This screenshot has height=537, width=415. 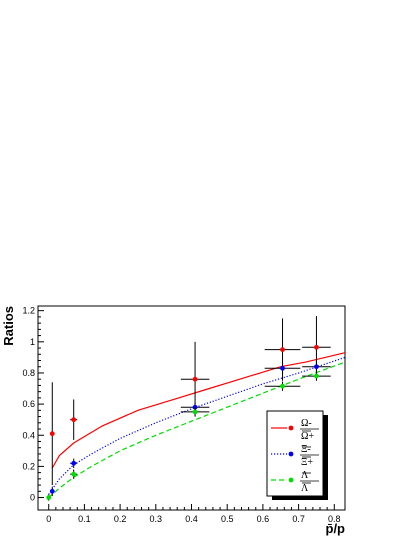 I want to click on y-tick-label: 0.6, so click(x=28, y=404).